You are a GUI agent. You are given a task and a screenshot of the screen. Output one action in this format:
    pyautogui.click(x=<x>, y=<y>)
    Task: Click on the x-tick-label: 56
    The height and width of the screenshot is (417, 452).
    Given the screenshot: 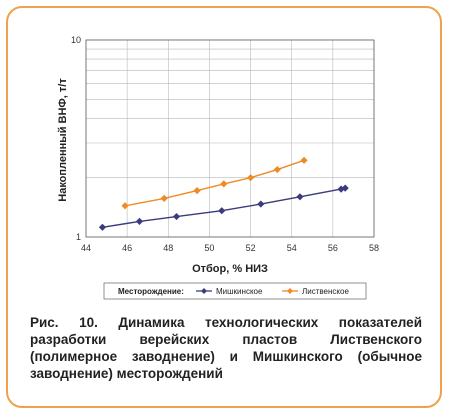 What is the action you would take?
    pyautogui.click(x=333, y=248)
    